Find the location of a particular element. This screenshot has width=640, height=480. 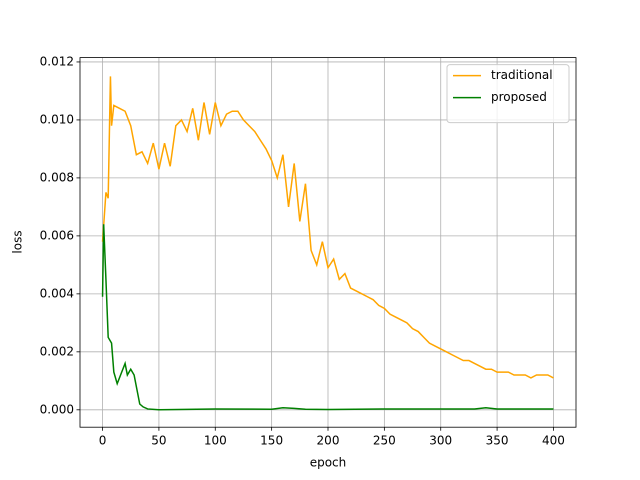

y-tick-label: 0.000 is located at coordinates (57, 409).